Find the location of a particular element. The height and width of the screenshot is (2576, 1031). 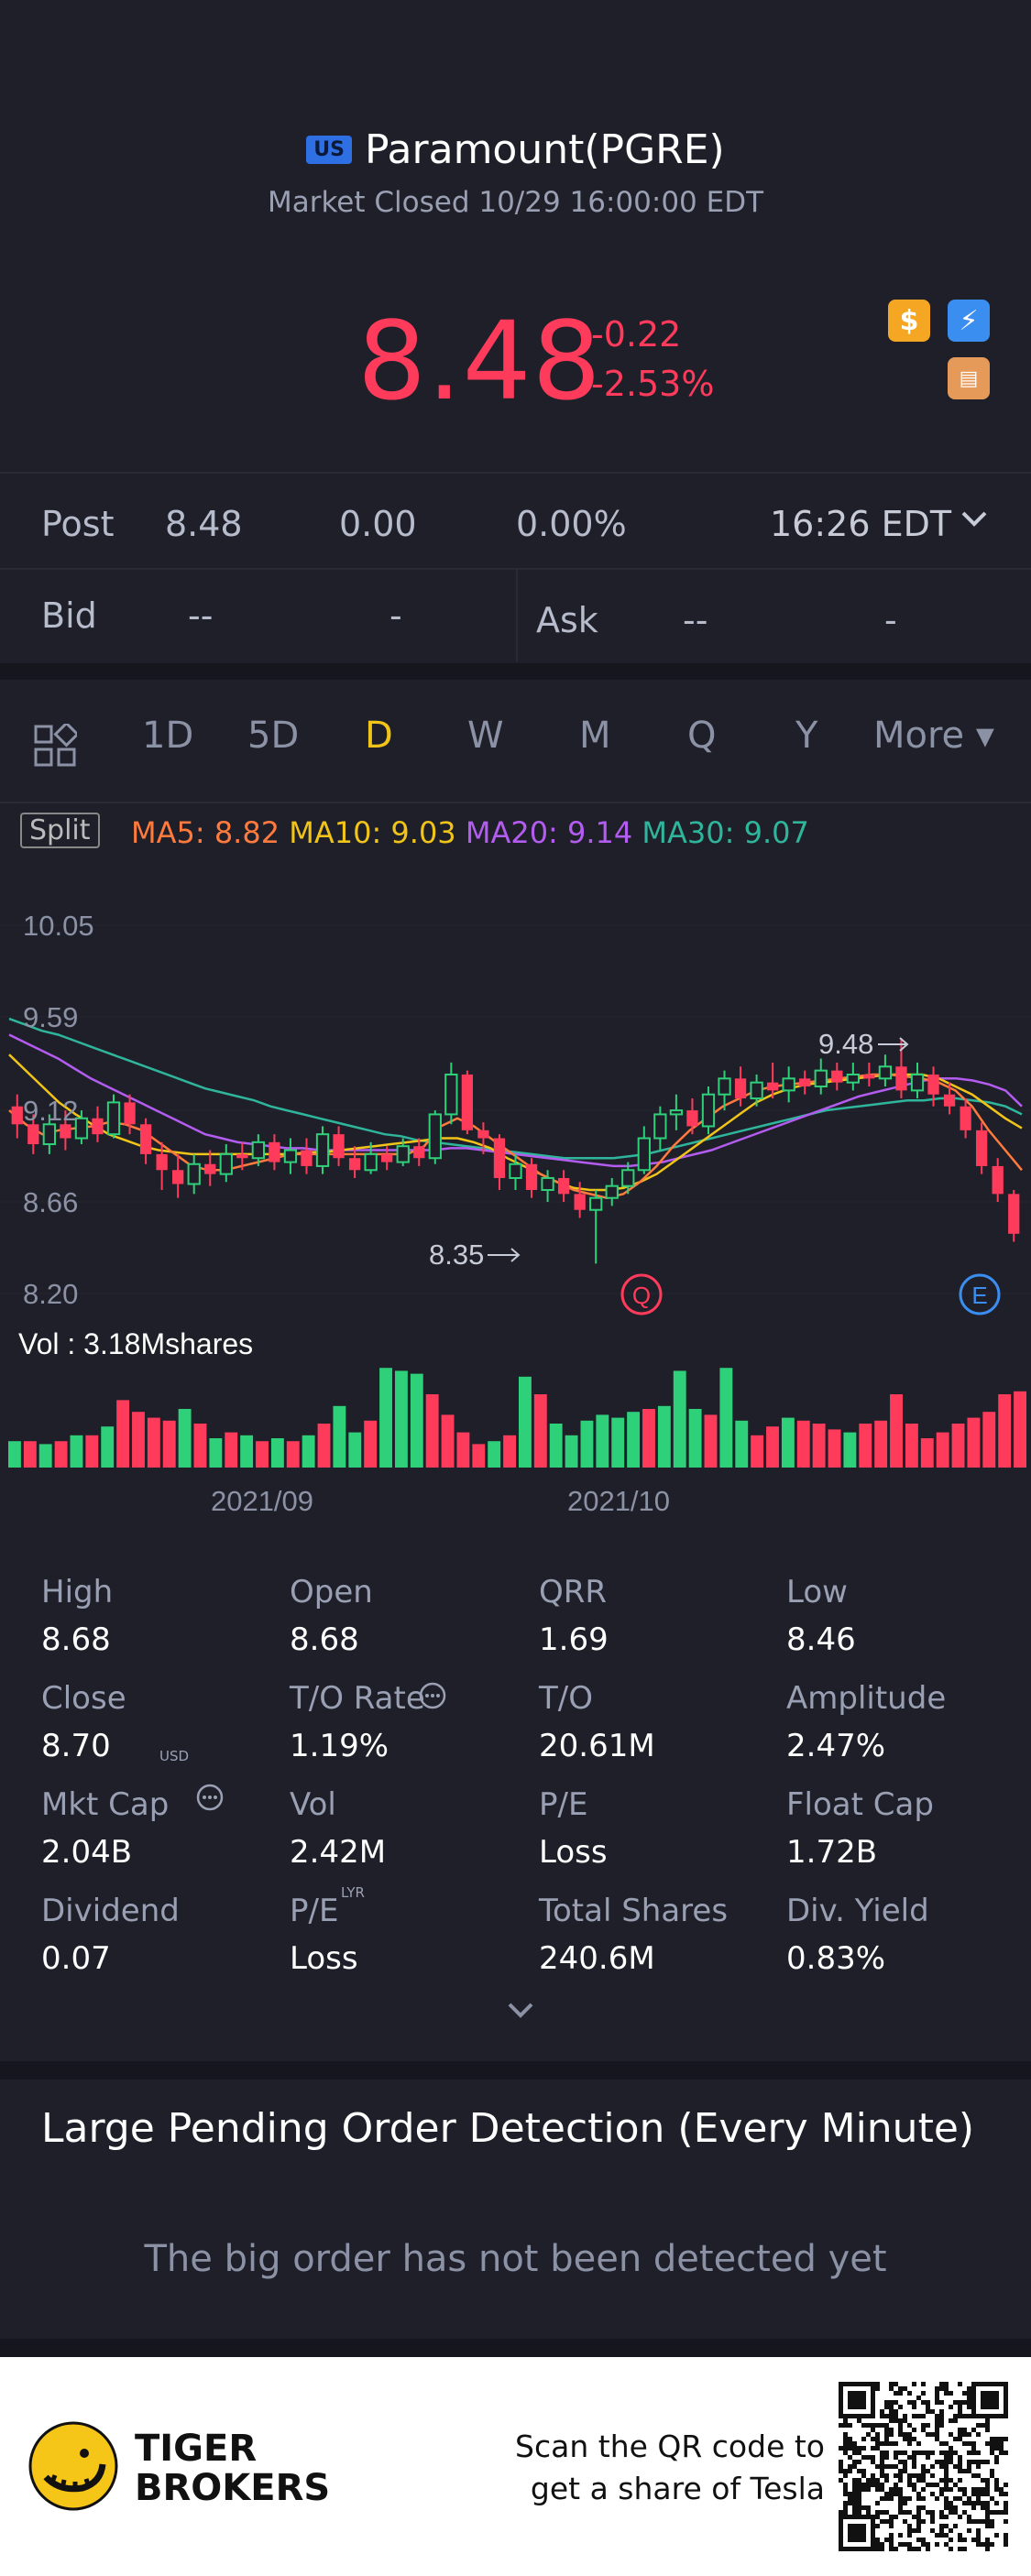

x-label-sep: 2021/09 is located at coordinates (262, 1498).